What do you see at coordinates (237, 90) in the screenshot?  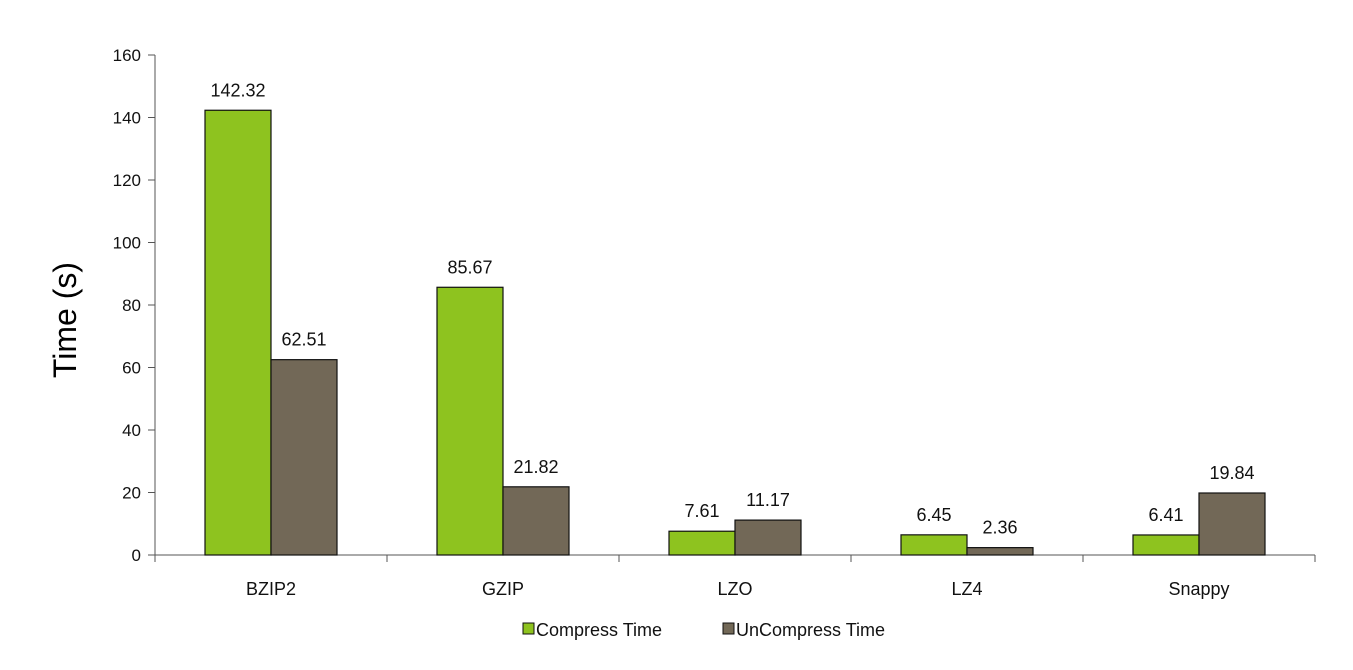 I see `data-label: 142.32` at bounding box center [237, 90].